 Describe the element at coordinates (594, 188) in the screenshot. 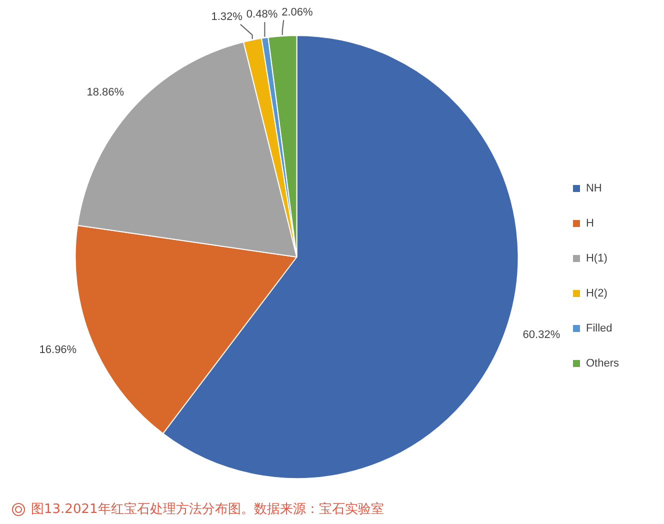

I see `legend-label: NH` at that location.